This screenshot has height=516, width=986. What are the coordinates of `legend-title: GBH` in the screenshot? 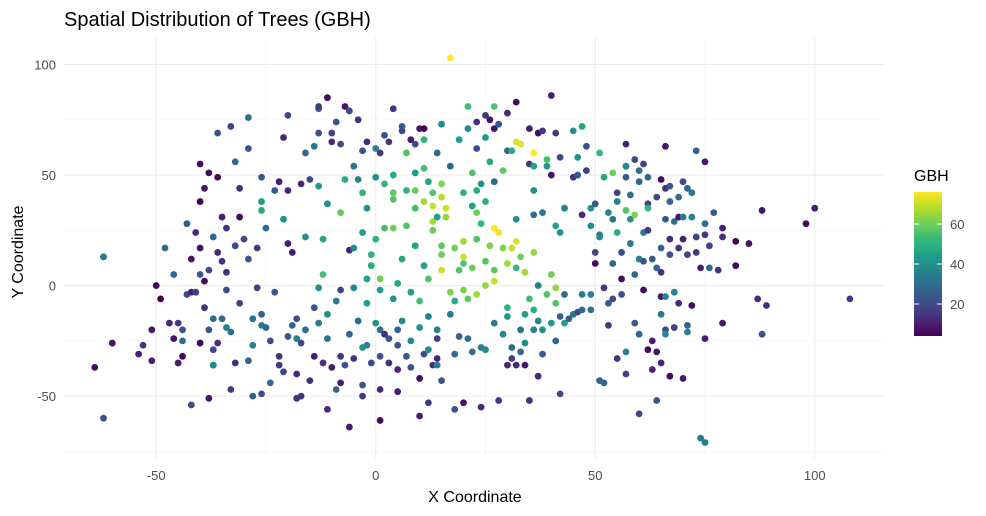 It's located at (931, 176).